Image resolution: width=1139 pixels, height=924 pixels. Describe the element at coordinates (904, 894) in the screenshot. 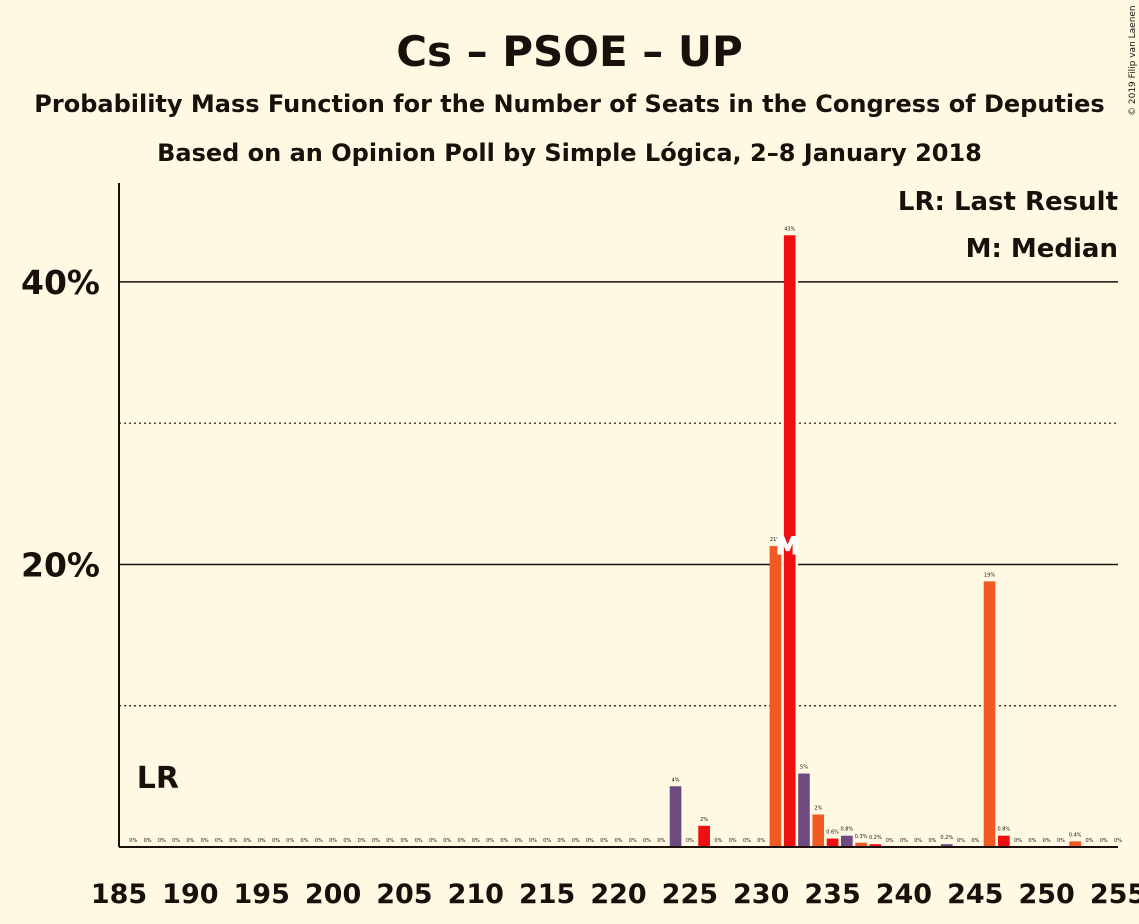

I see `x-tick-label: 240` at that location.